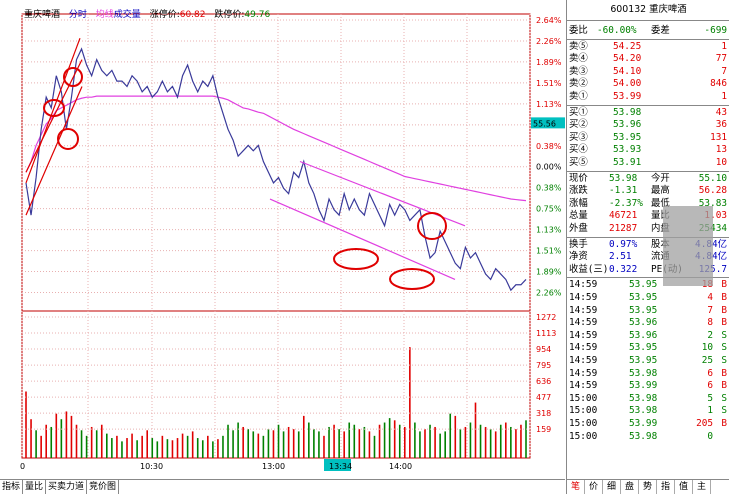 Image resolution: width=729 pixels, height=494 pixels. I want to click on bid-volume: 13, so click(721, 150).